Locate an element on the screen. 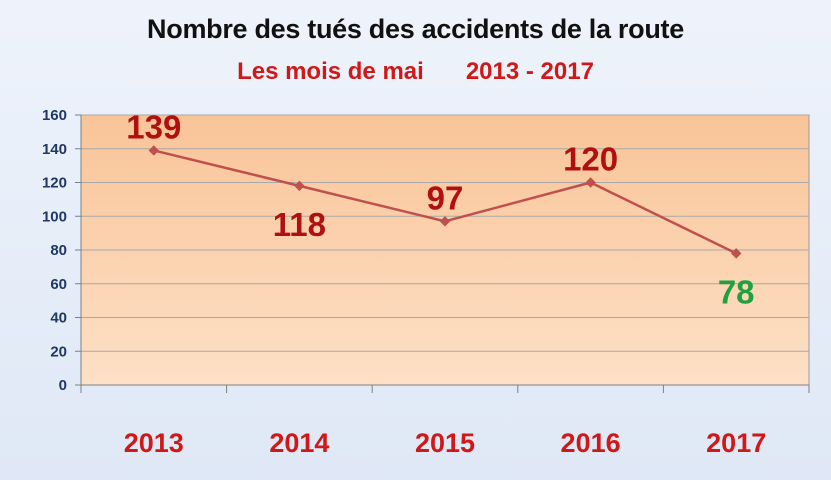 The height and width of the screenshot is (480, 831). y-tick-label: 40 is located at coordinates (58, 318).